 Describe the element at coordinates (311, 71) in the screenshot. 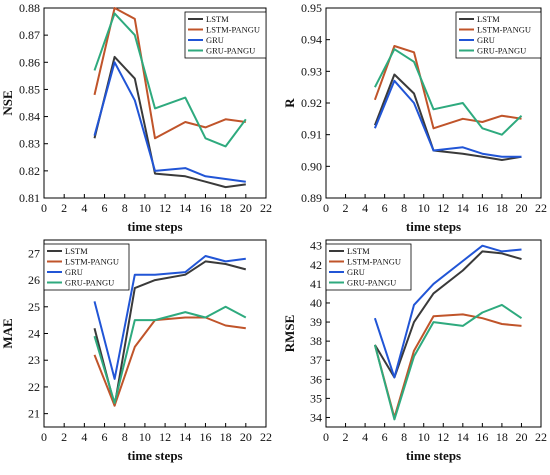

I see `y-tick-label: 0.93` at that location.